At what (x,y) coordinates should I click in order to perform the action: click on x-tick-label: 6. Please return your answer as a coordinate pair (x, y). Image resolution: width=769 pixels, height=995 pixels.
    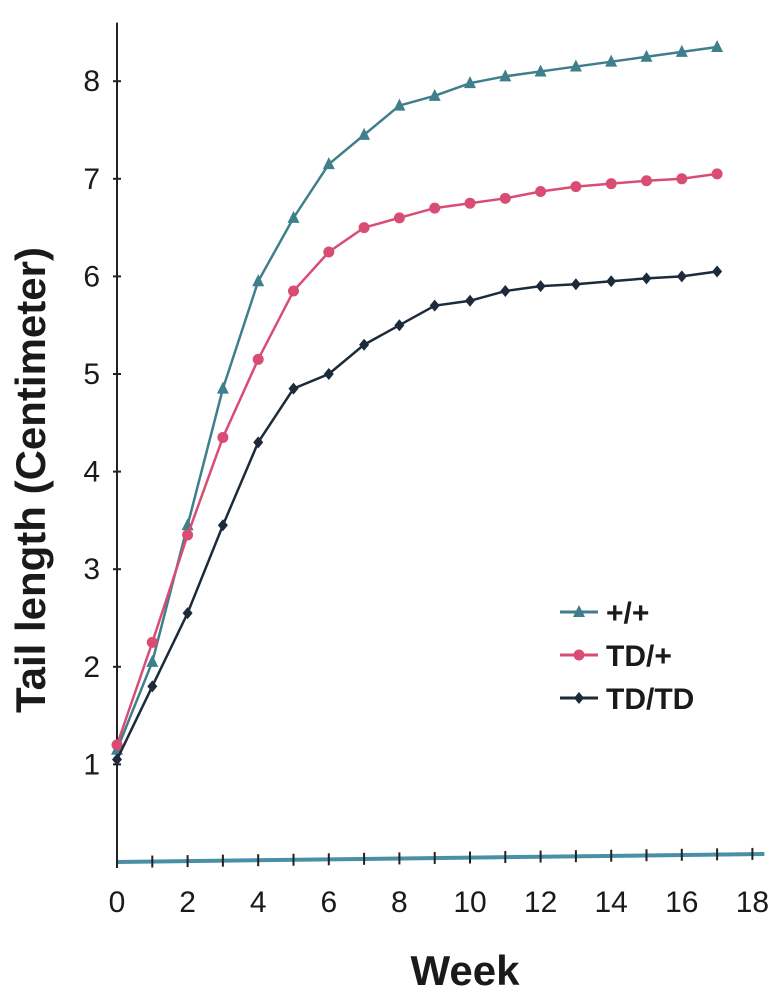
    Looking at the image, I should click on (328, 902).